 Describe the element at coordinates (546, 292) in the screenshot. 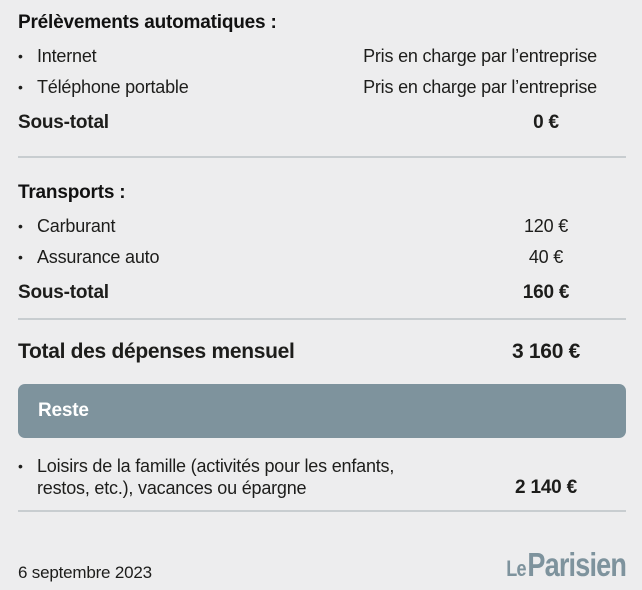

I see `subtotal-value: 160 €` at that location.